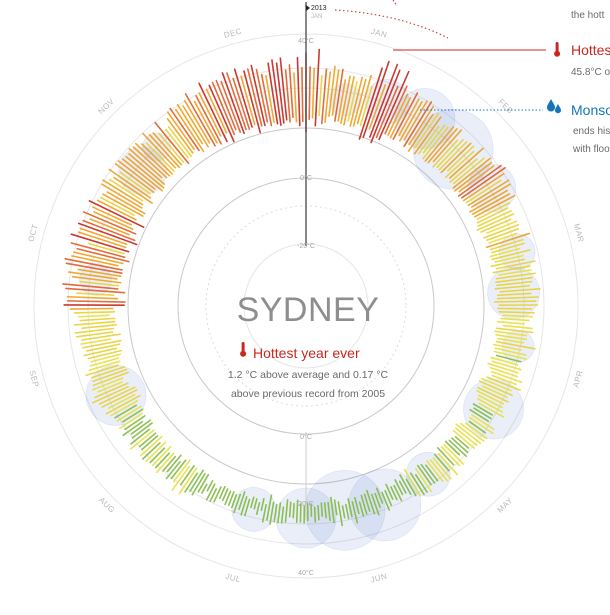  Describe the element at coordinates (306, 246) in the screenshot. I see `ring-label: -20°C` at that location.